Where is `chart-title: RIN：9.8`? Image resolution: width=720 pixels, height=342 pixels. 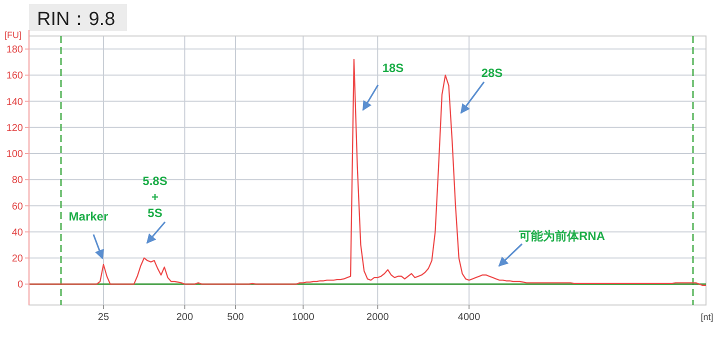 chart-title: RIN：9.8 is located at coordinates (76, 19).